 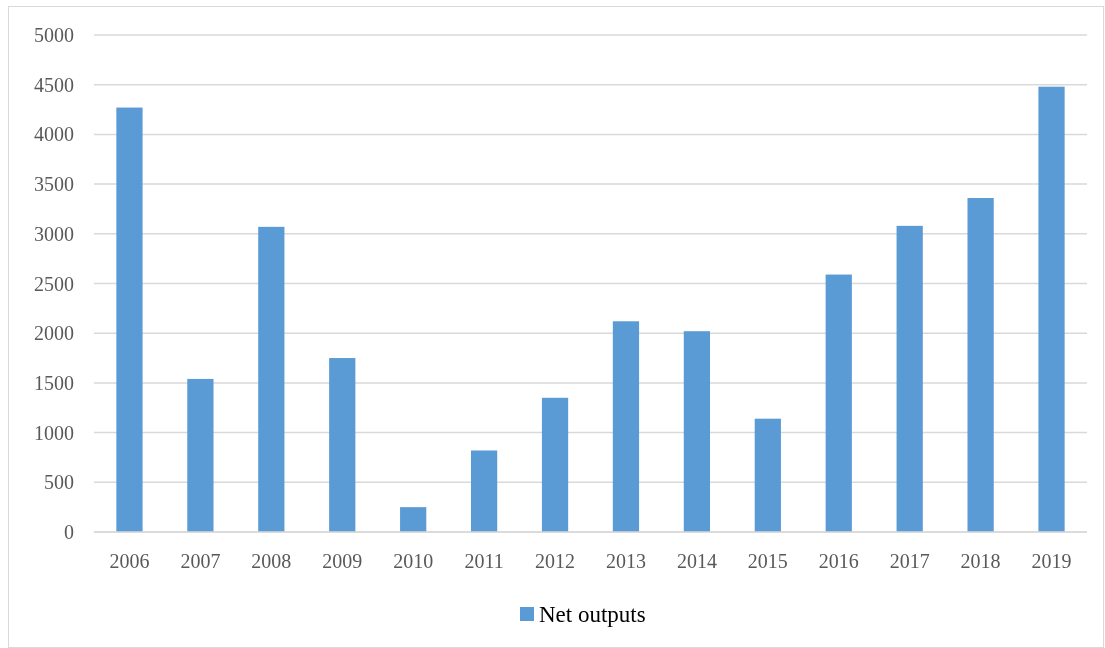 What do you see at coordinates (54, 382) in the screenshot?
I see `y-tick-label: 1500` at bounding box center [54, 382].